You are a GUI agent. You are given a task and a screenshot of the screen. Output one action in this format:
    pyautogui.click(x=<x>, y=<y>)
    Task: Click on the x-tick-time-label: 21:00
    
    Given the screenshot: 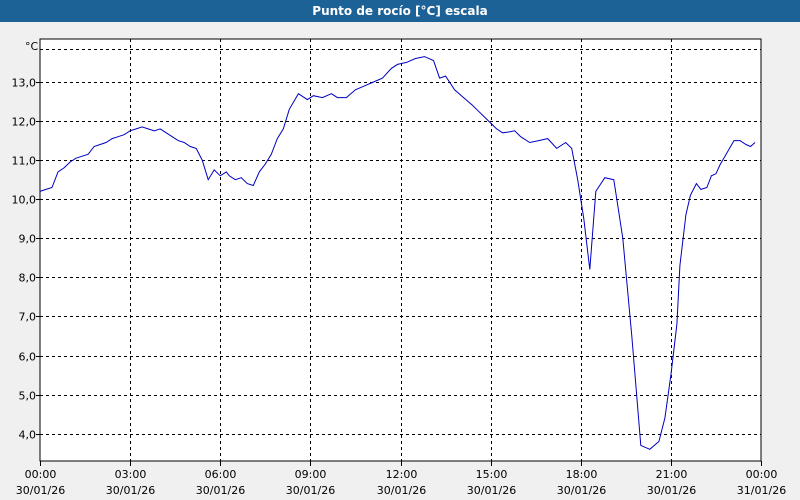 What is the action you would take?
    pyautogui.click(x=672, y=474)
    